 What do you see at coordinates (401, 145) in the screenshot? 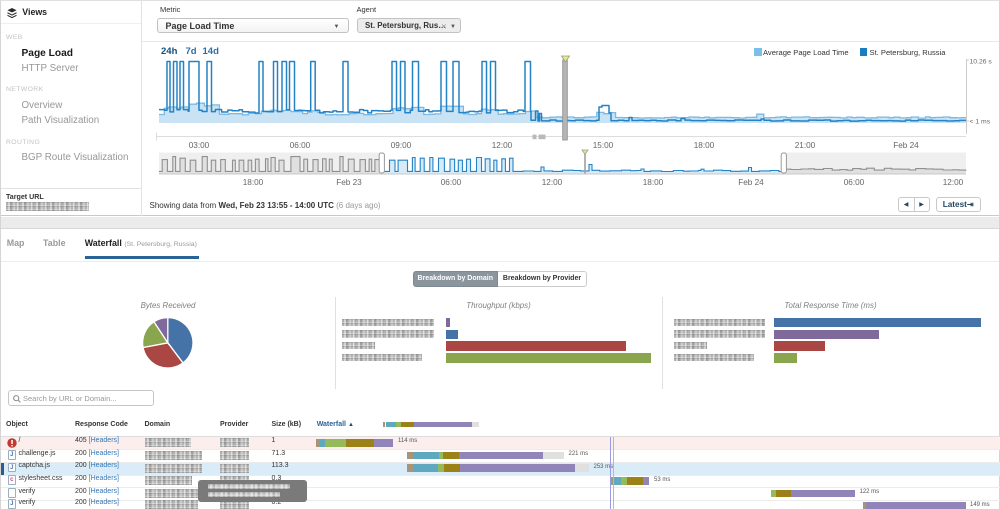
I see `svg-text: 09:00` at bounding box center [401, 145].